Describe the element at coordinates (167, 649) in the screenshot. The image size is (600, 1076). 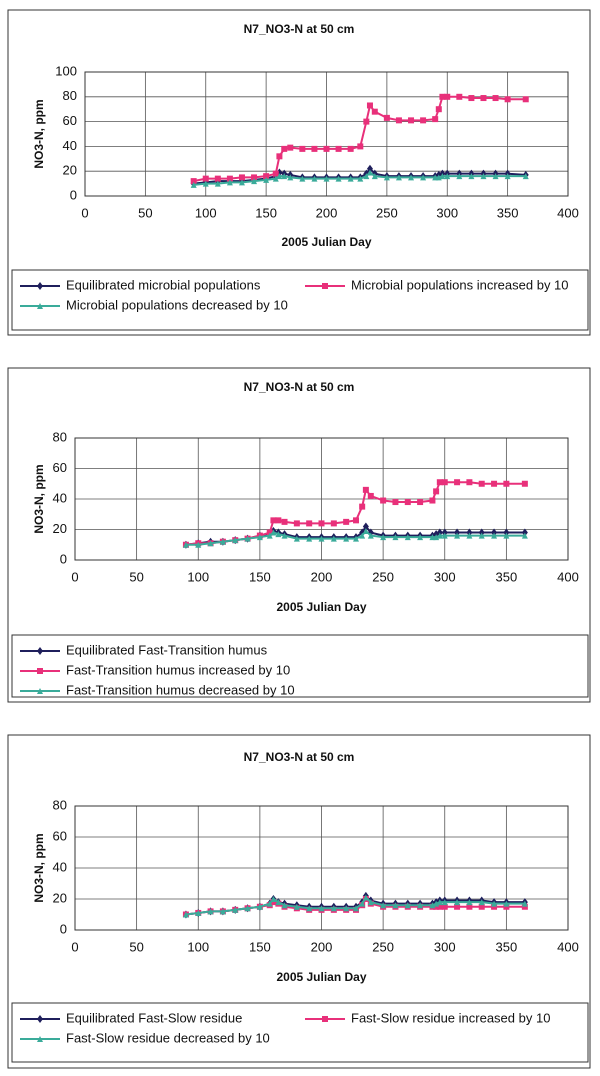
I see `legend-label: Equilibrated Fast-Transition humus` at that location.